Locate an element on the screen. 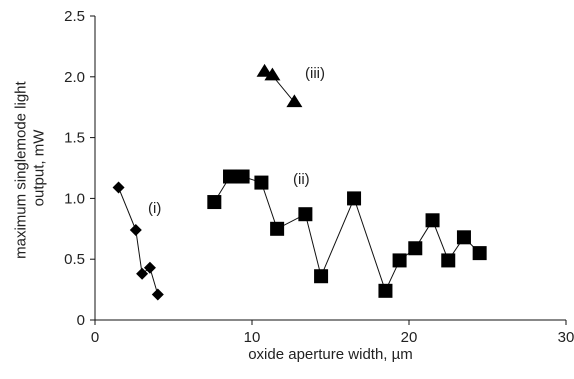 The height and width of the screenshot is (379, 574). x-tick-label: 30 is located at coordinates (566, 337).